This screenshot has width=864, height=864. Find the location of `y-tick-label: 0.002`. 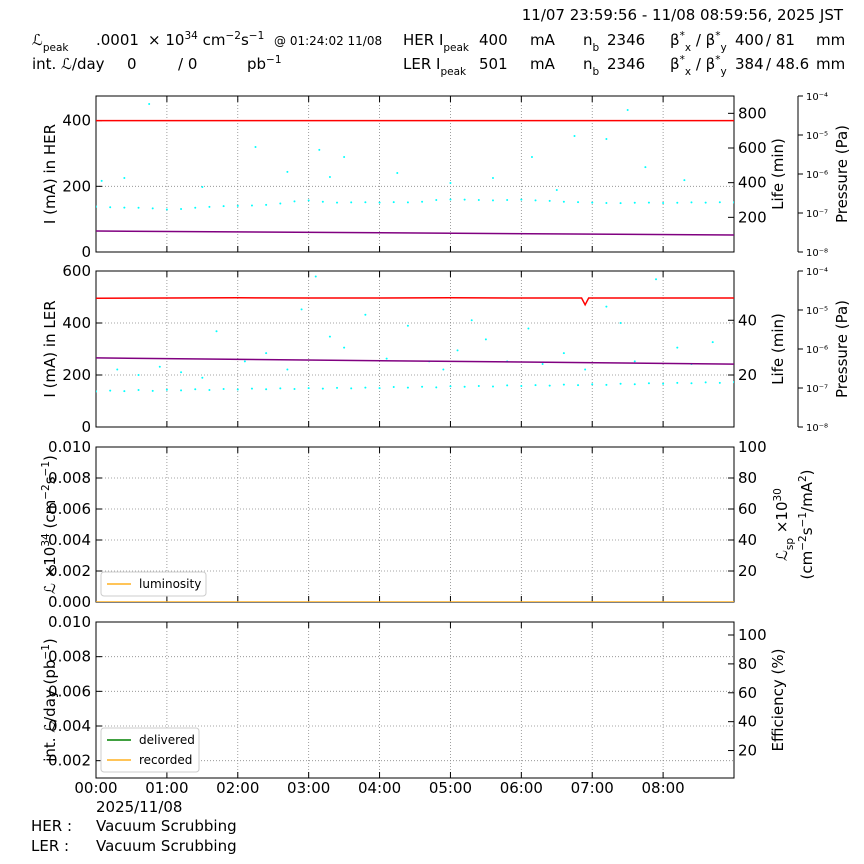

y-tick-label: 0.002 is located at coordinates (69, 571).